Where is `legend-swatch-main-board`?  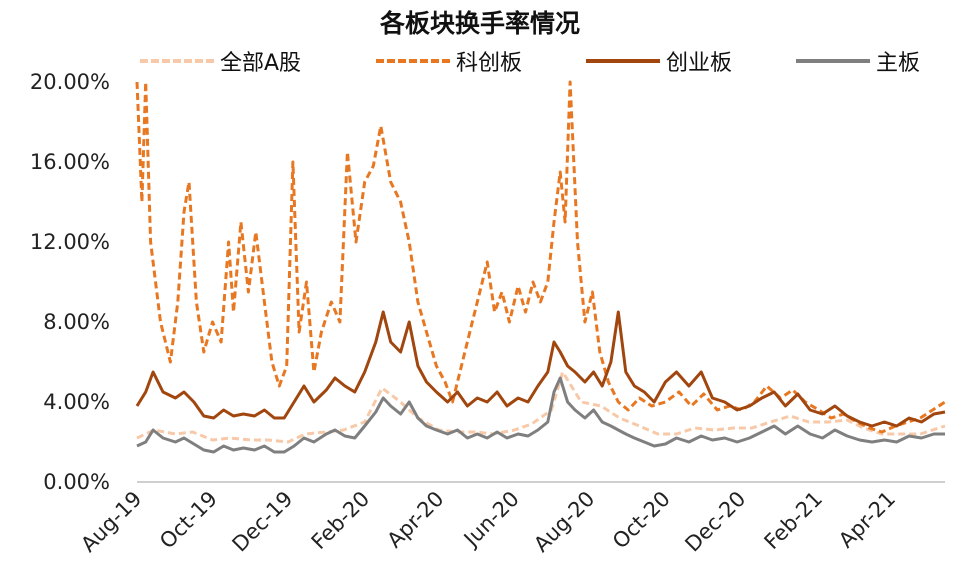 legend-swatch-main-board is located at coordinates (833, 61).